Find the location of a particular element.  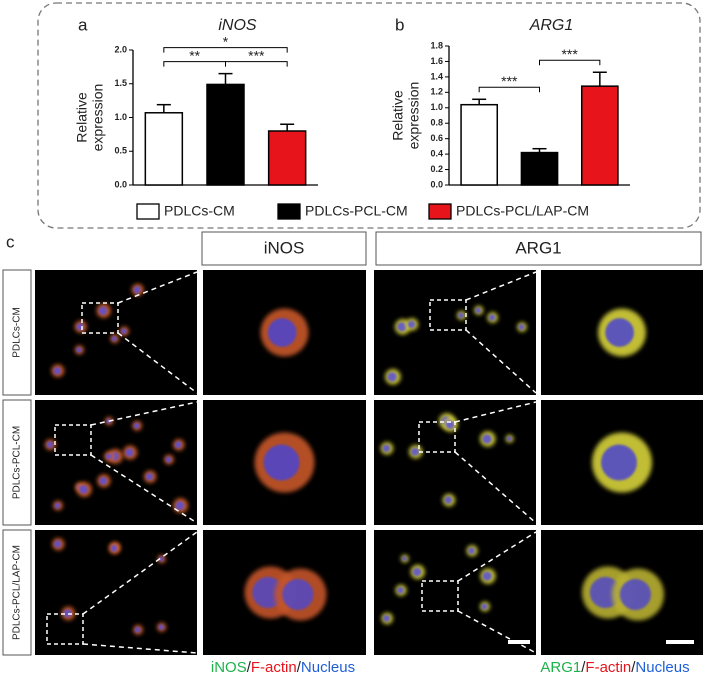

column-header-box is located at coordinates (538, 248).